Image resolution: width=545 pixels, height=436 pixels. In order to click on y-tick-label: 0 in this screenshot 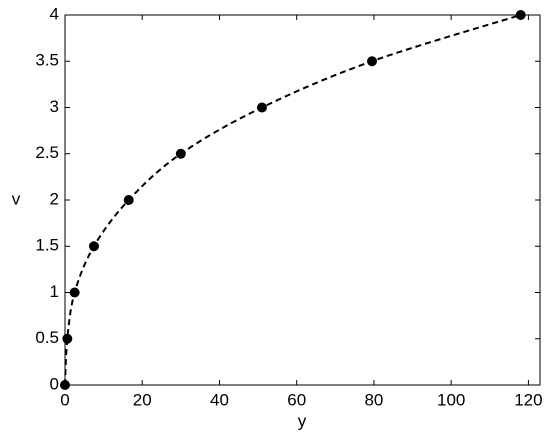, I will do `click(54, 383)`.